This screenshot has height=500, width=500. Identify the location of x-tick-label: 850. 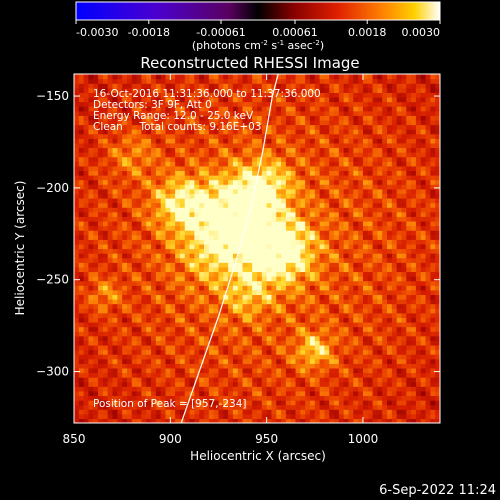
(74, 439).